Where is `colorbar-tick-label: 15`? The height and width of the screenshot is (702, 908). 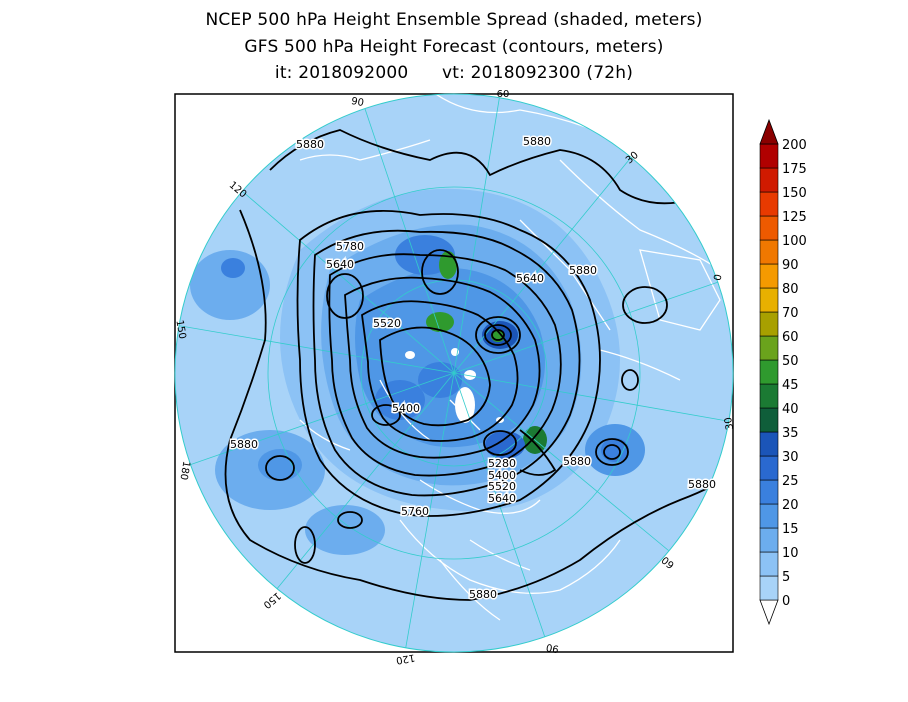 colorbar-tick-label: 15 is located at coordinates (790, 529).